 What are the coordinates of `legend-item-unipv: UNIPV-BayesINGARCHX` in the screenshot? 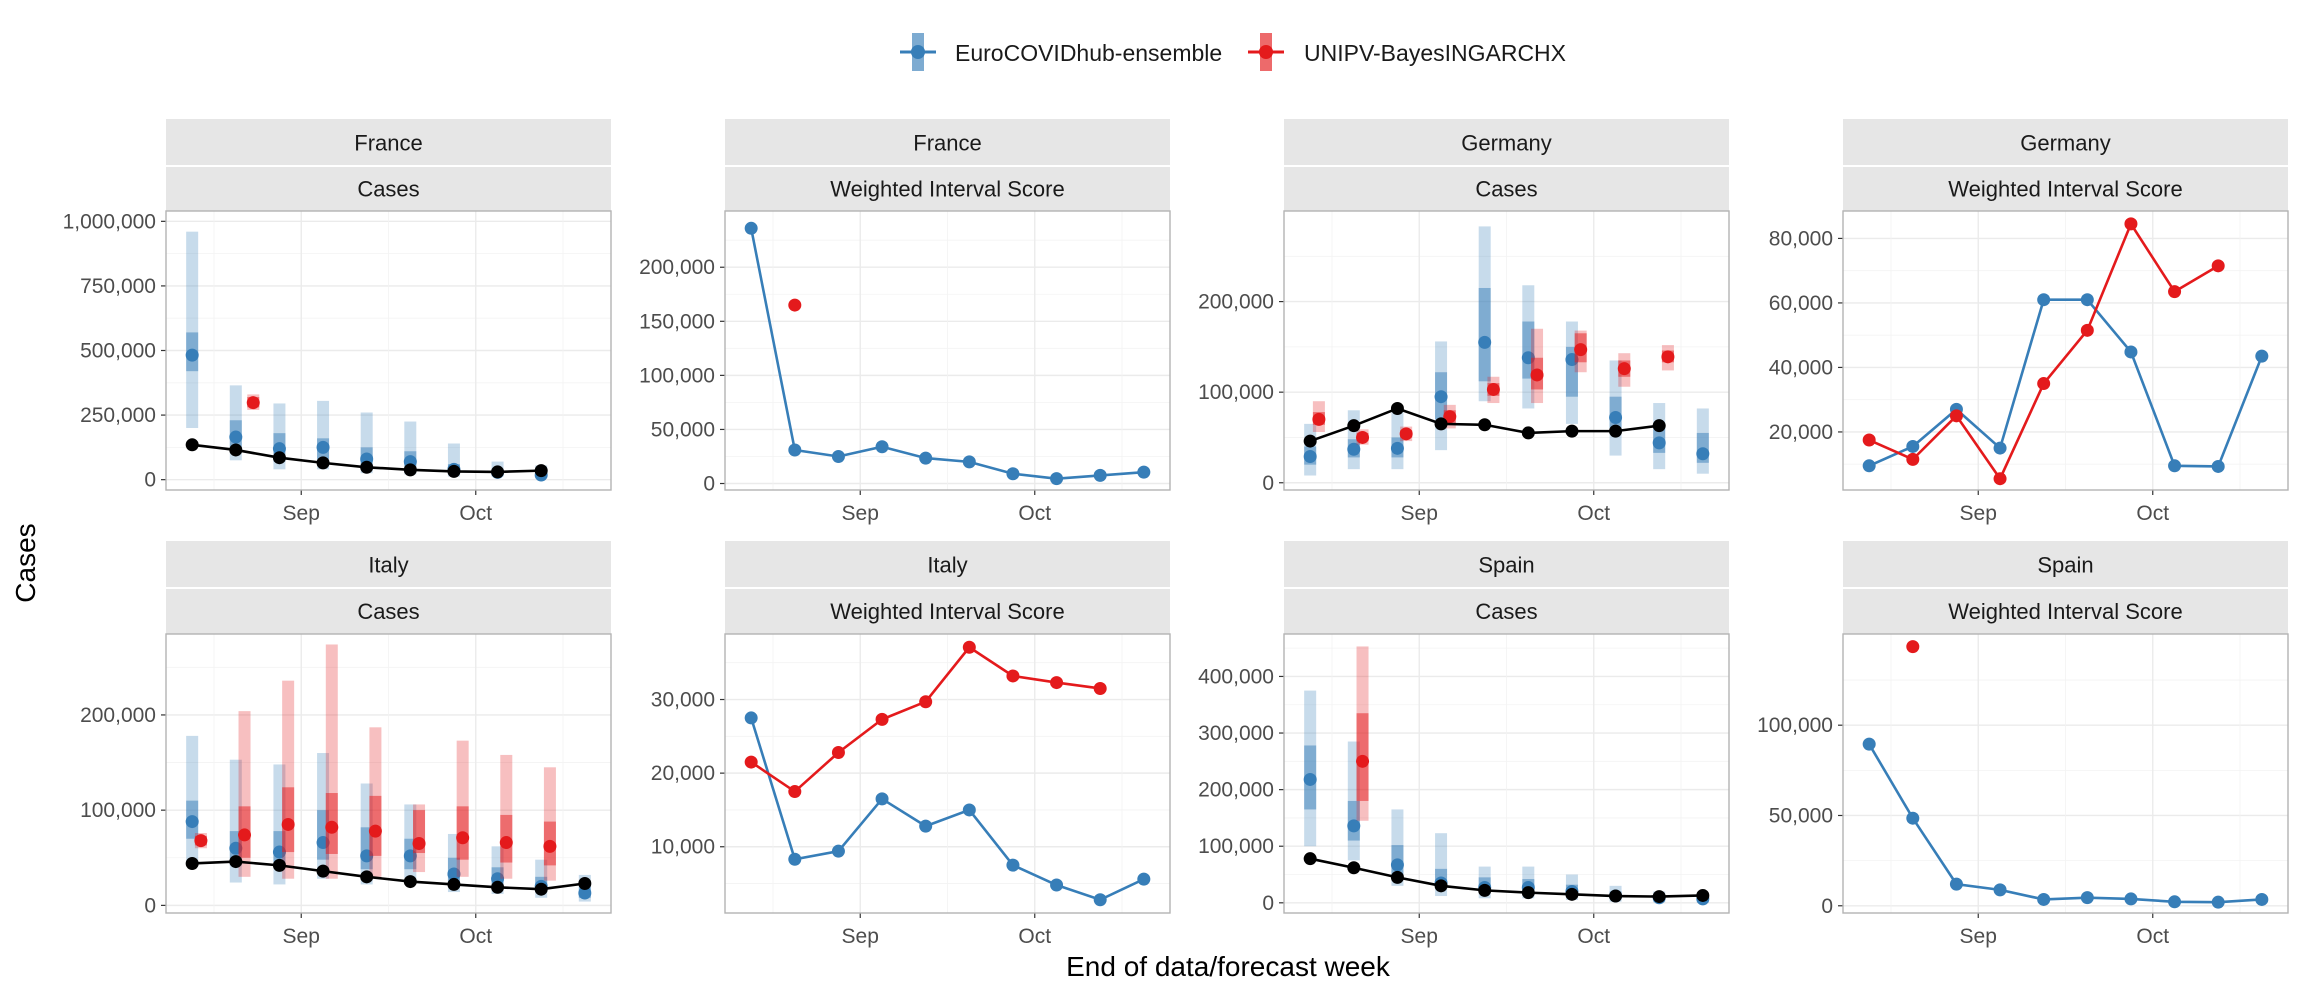 It's located at (1407, 52).